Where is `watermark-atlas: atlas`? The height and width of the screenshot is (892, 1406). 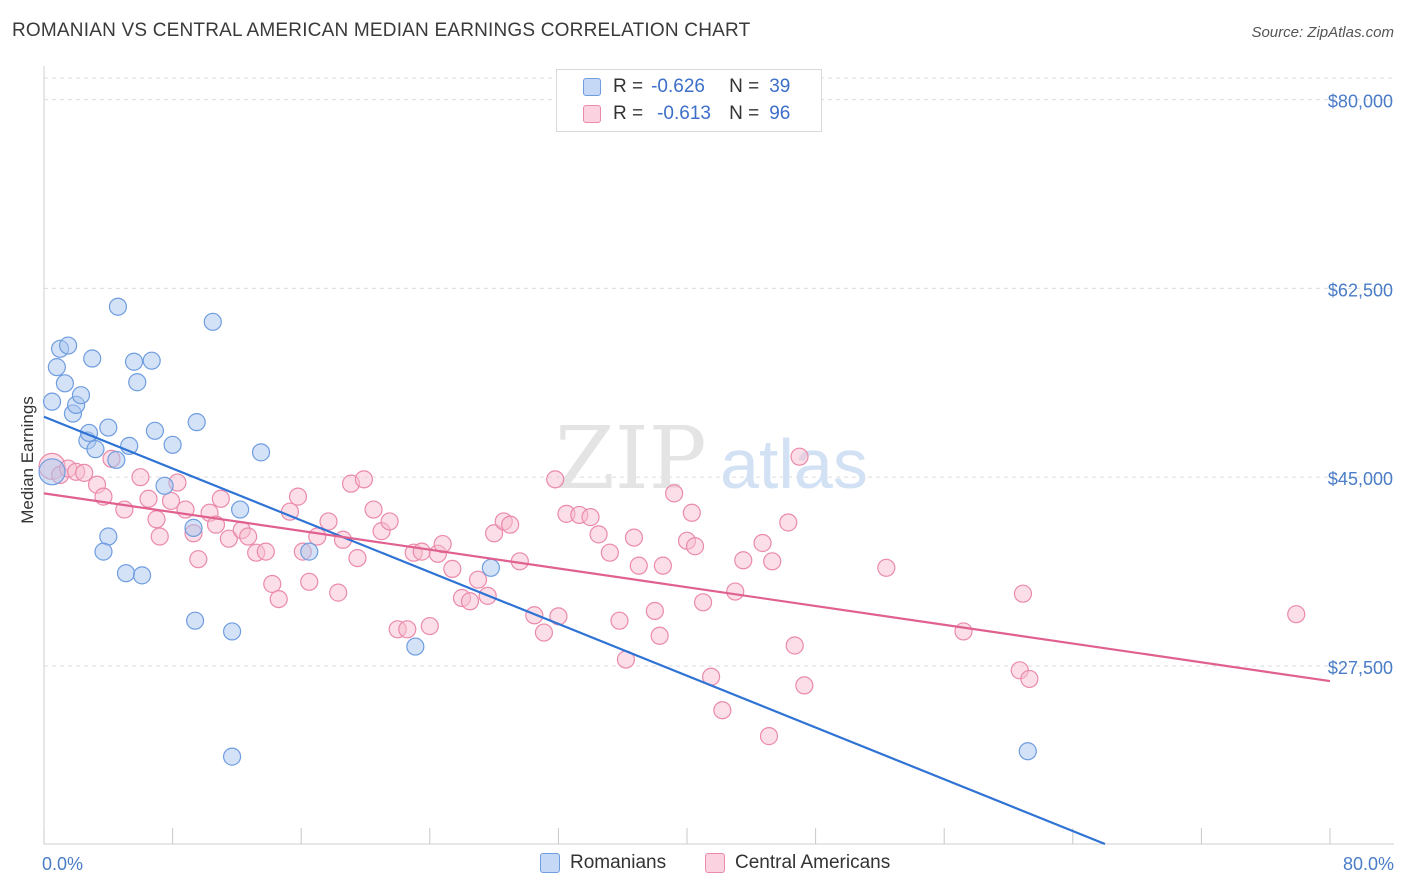
watermark-atlas: atlas is located at coordinates (794, 464).